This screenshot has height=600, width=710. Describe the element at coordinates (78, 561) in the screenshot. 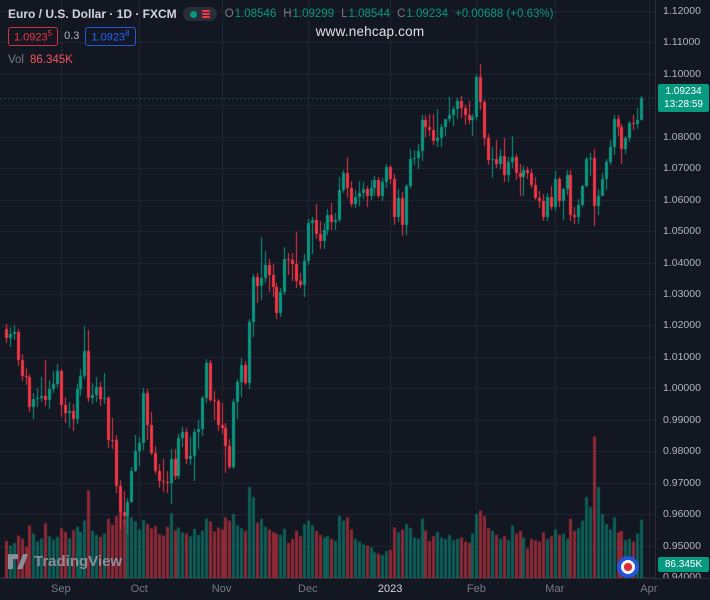

I see `tradingview-wordmark: TradingView` at that location.